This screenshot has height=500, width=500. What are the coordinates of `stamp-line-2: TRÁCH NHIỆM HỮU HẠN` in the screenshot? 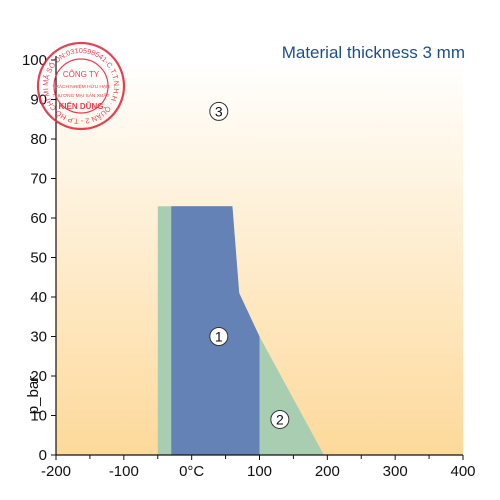 It's located at (81, 86).